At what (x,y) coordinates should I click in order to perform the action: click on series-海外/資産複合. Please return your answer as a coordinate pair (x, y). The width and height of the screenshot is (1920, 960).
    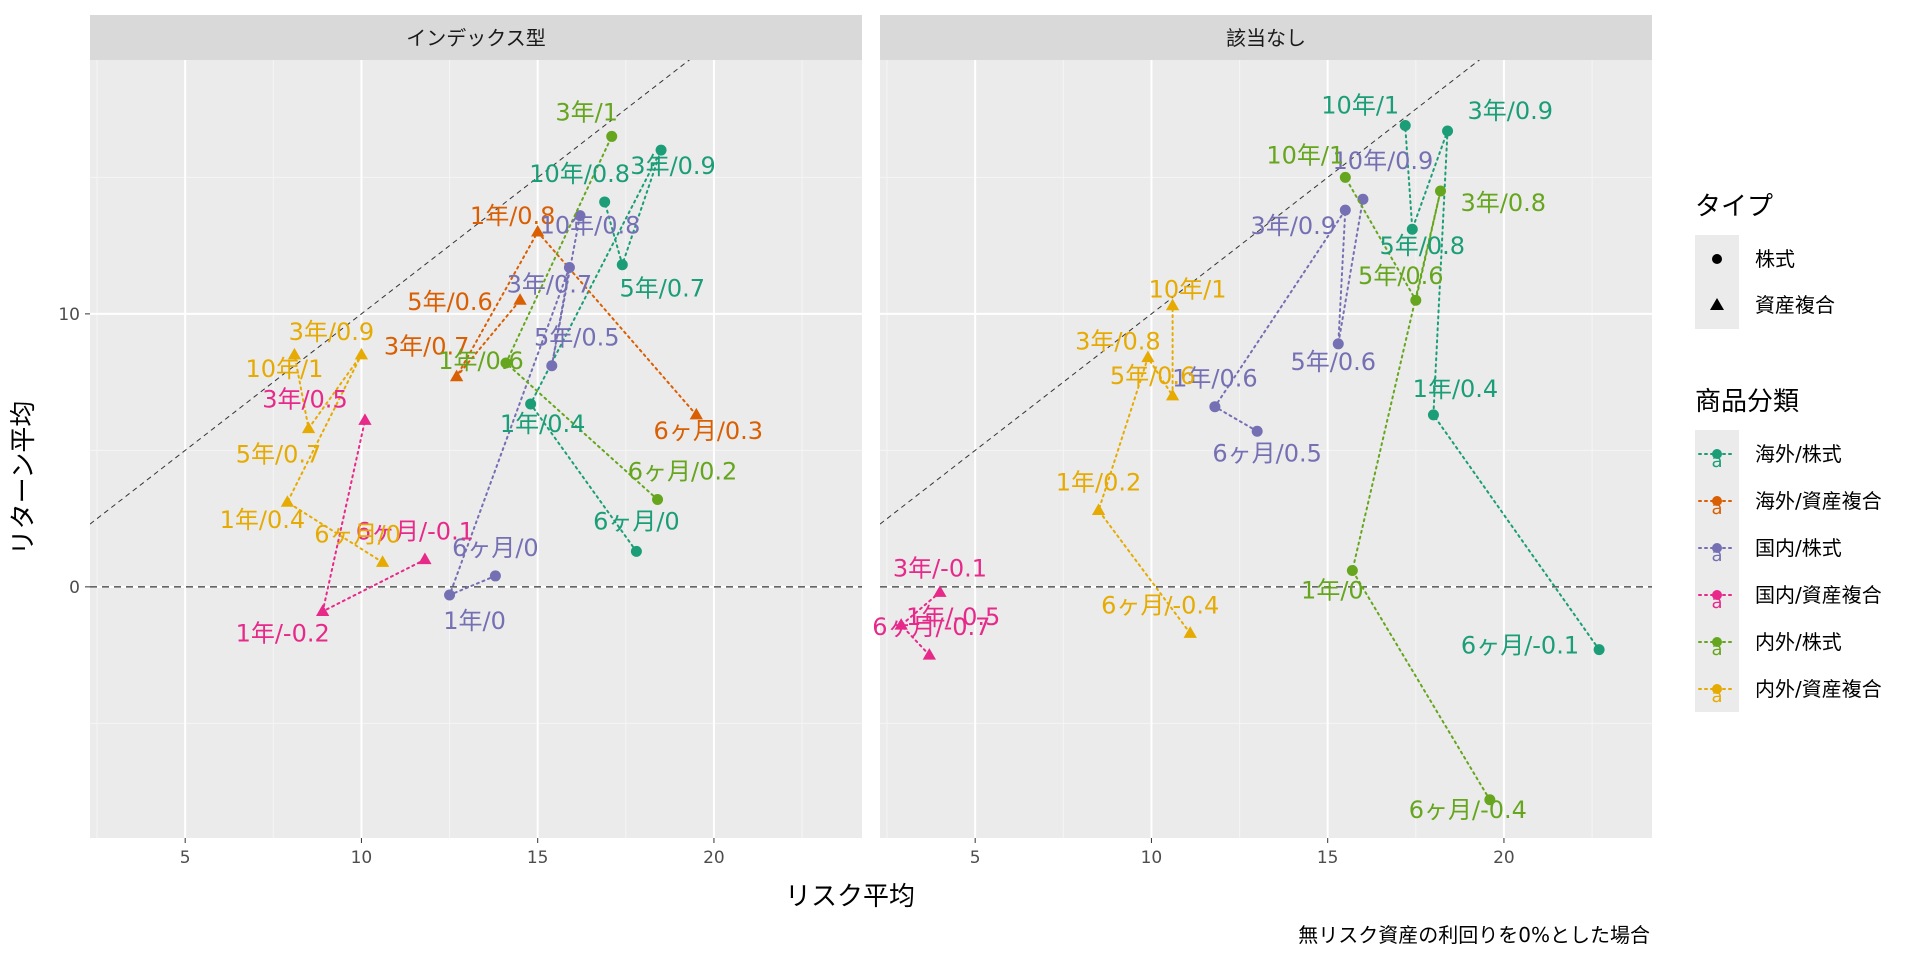
    Looking at the image, I should click on (576, 322).